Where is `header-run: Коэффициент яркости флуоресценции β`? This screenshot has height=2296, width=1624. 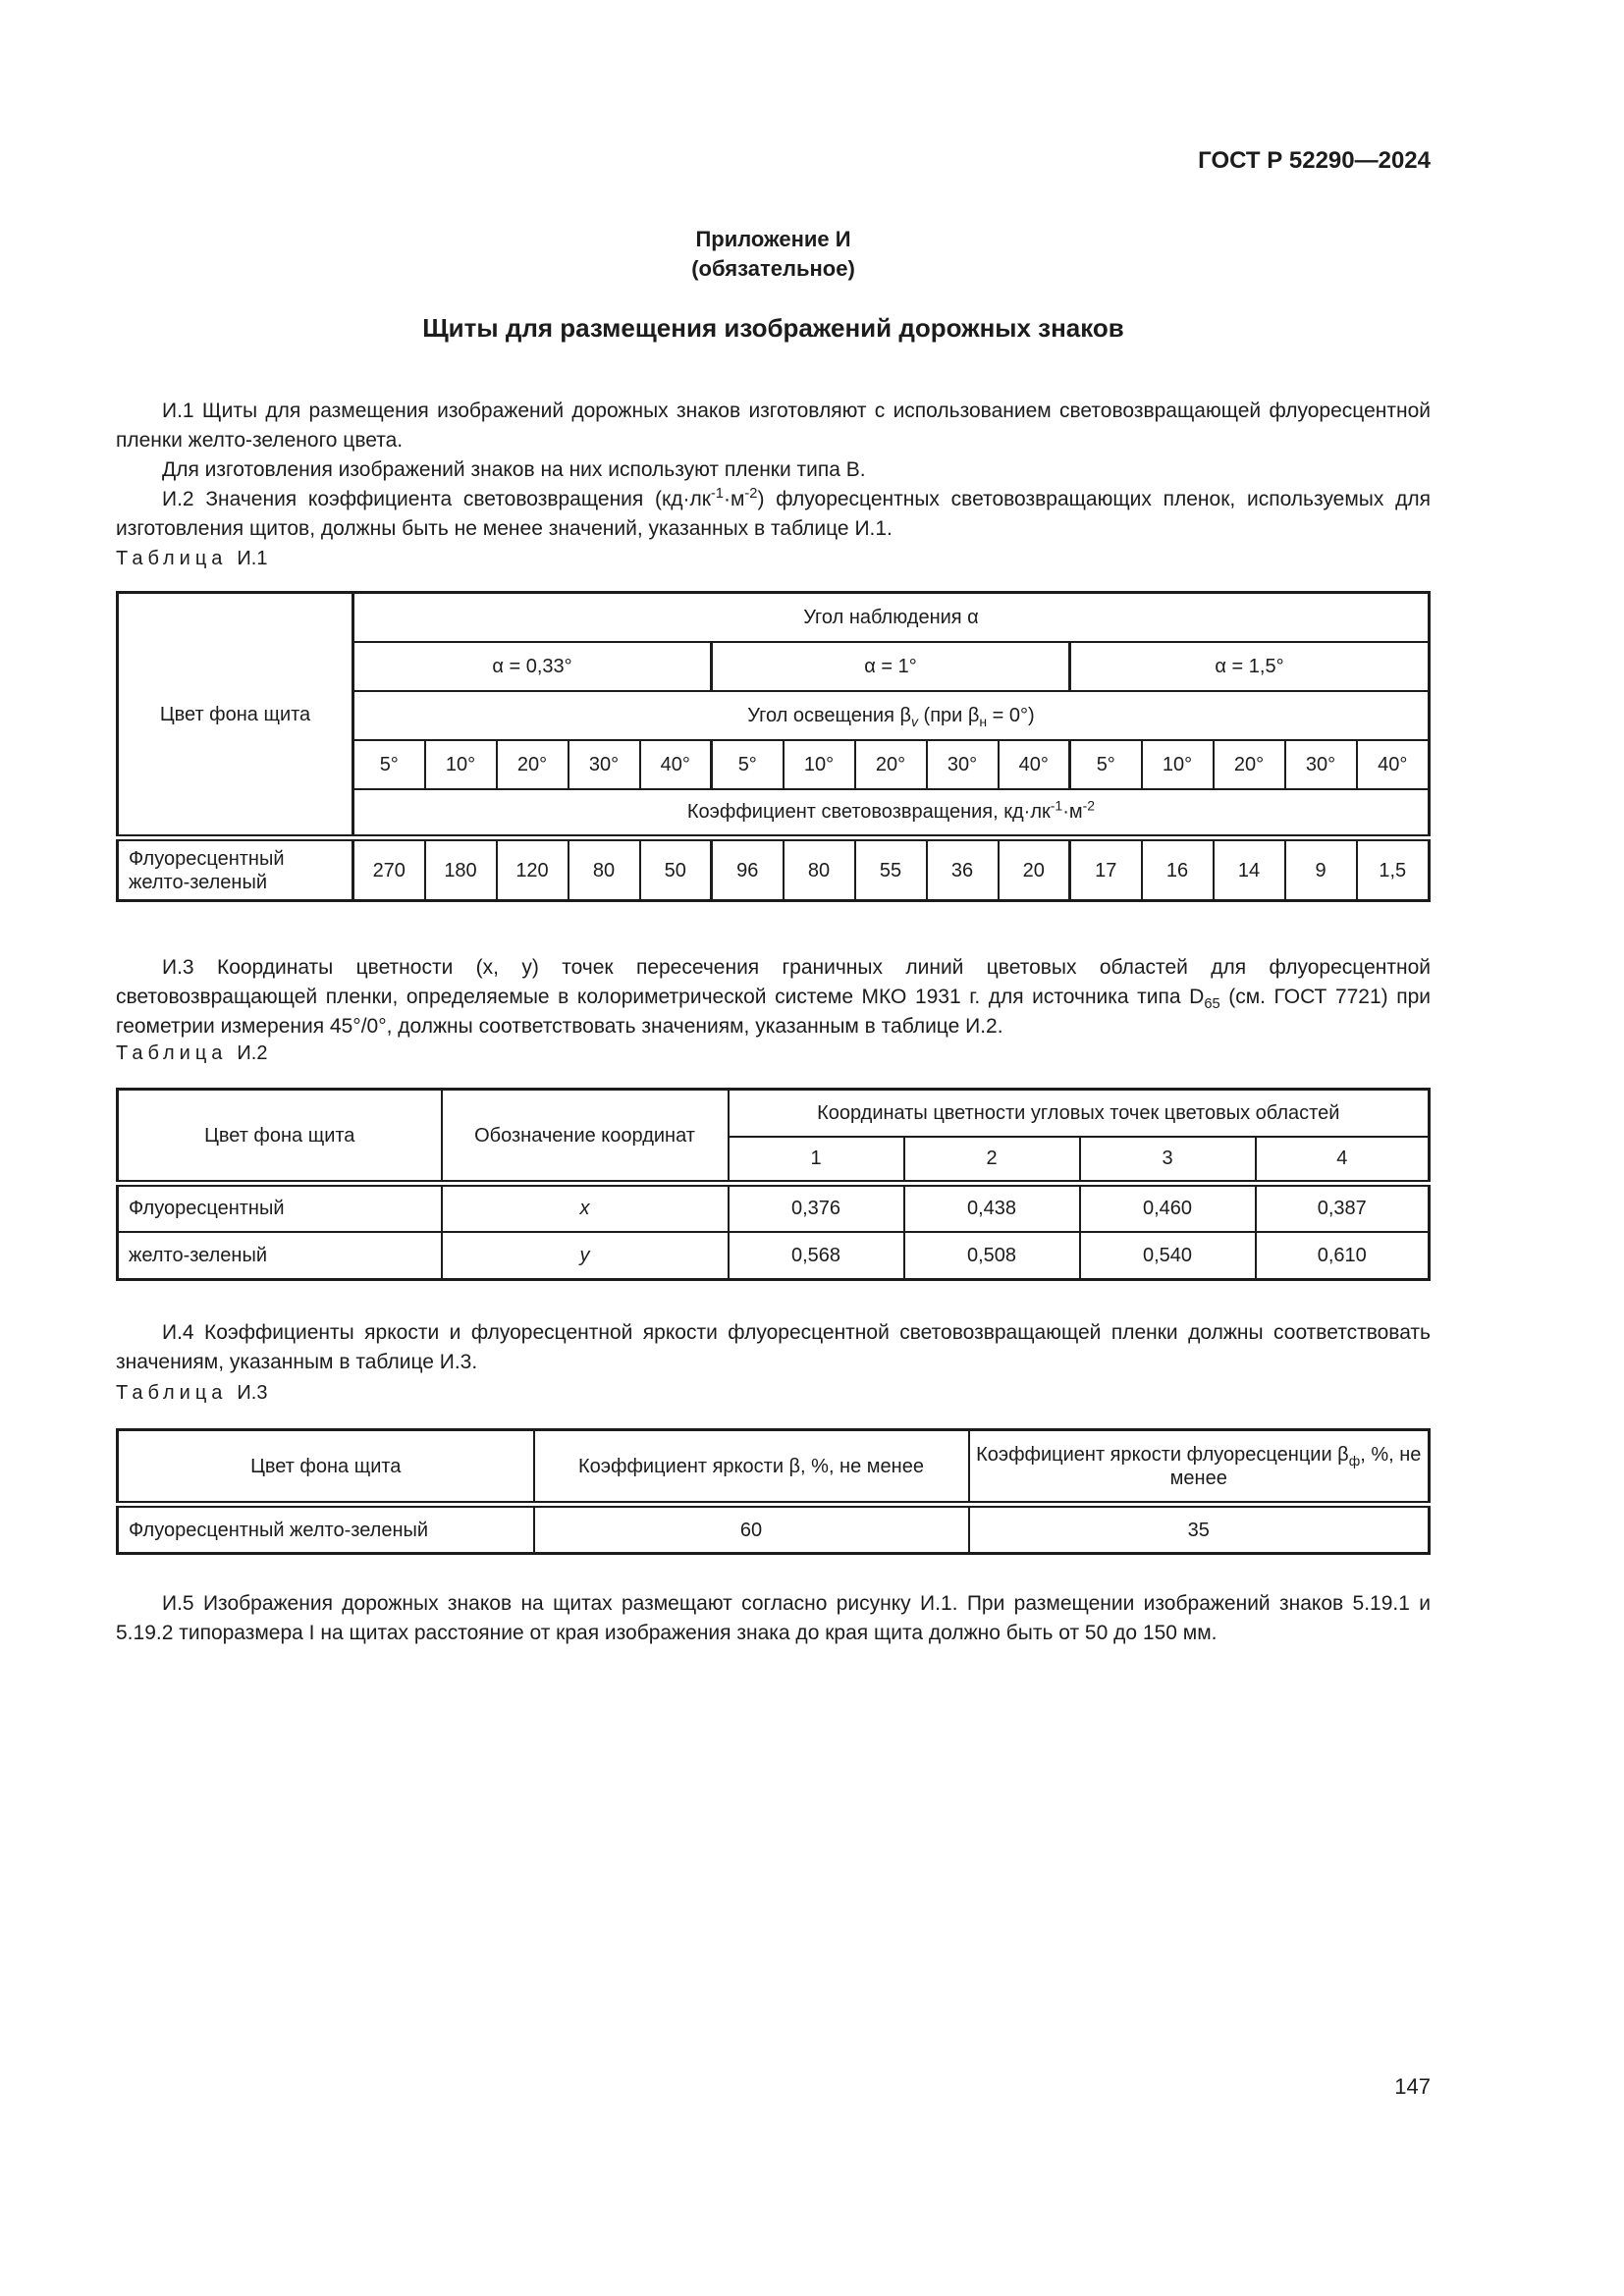
header-run: Коэффициент яркости флуоресценции β is located at coordinates (1162, 1454).